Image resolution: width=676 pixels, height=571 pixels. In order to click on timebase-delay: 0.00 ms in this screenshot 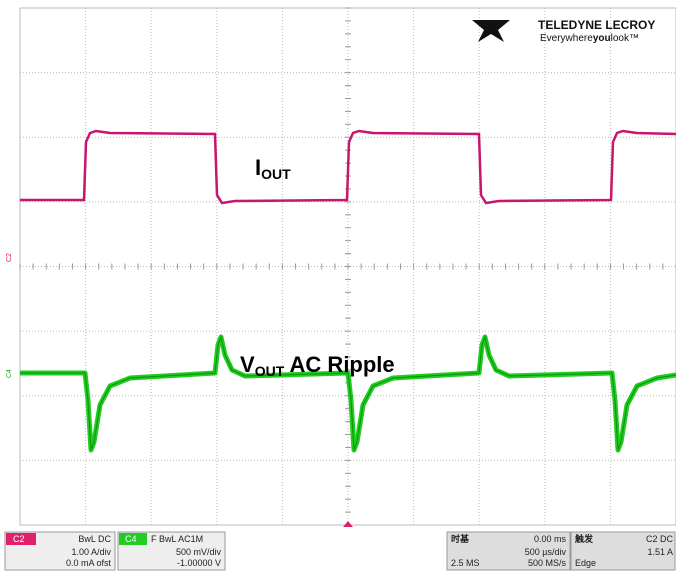, I will do `click(550, 539)`.